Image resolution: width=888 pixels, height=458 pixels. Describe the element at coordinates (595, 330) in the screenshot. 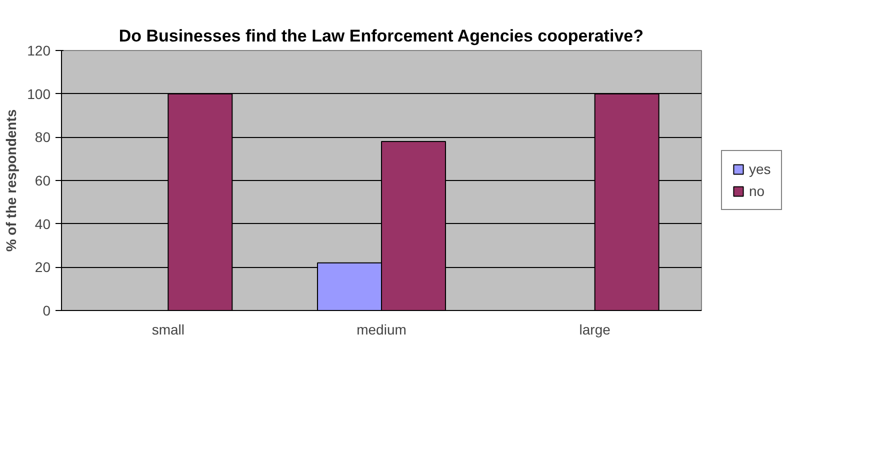

I see `x-tick-label: large` at that location.